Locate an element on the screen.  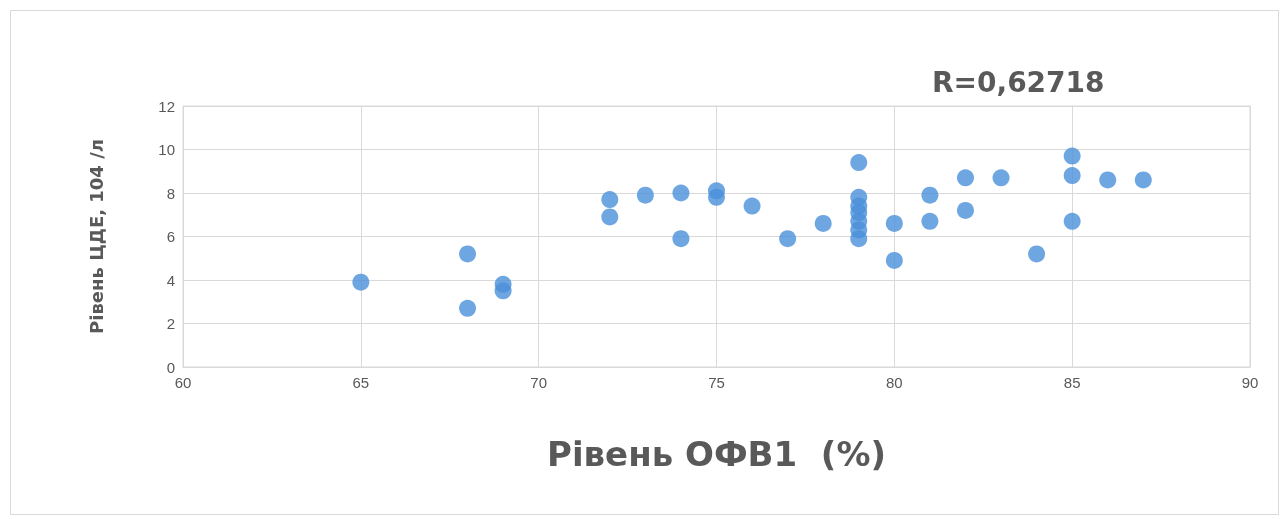
x-tick-label: 90 is located at coordinates (1250, 382).